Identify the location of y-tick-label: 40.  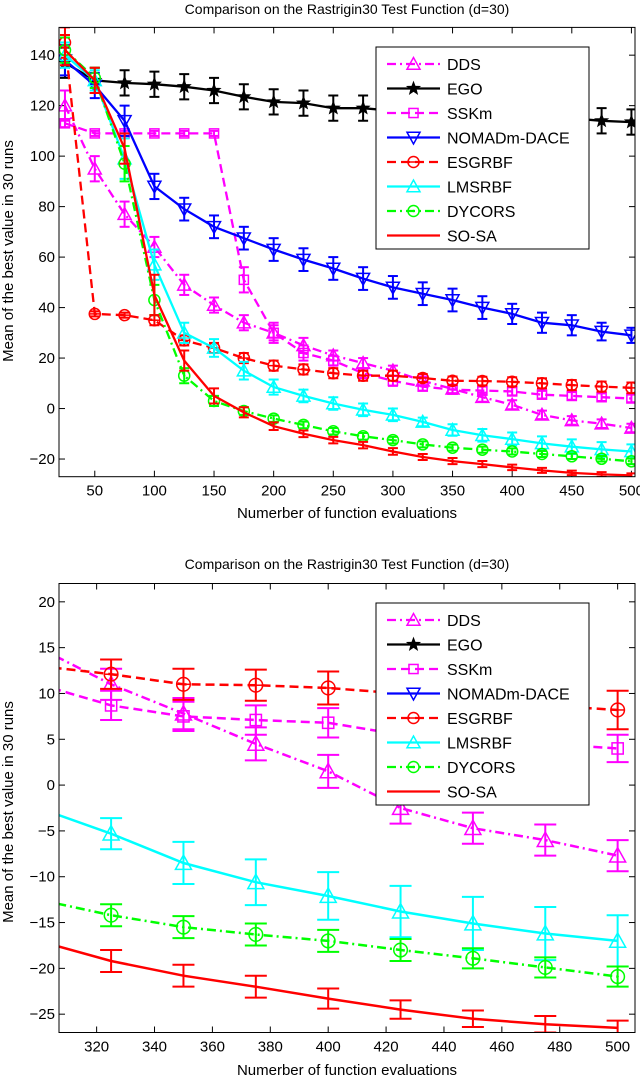
(46, 308).